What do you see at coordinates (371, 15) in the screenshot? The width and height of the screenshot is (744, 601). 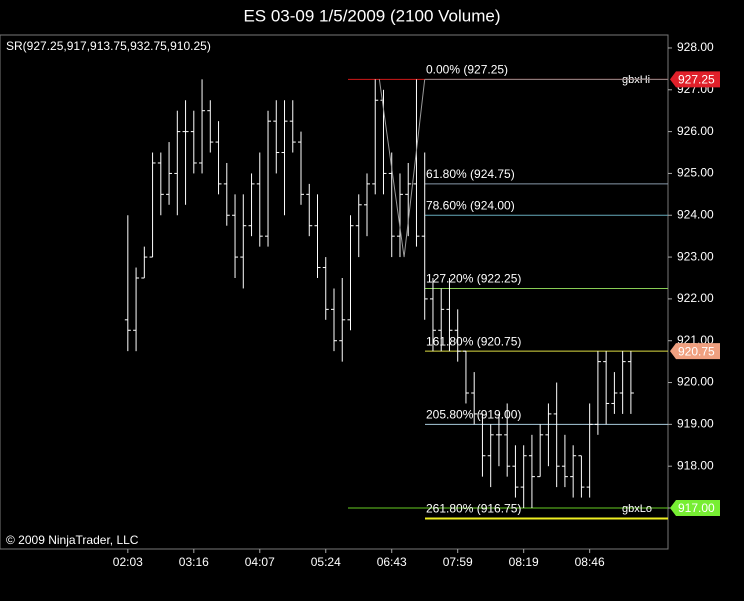 I see `chart-title: ES 03-09 1/5/2009 (2100 Volume)` at bounding box center [371, 15].